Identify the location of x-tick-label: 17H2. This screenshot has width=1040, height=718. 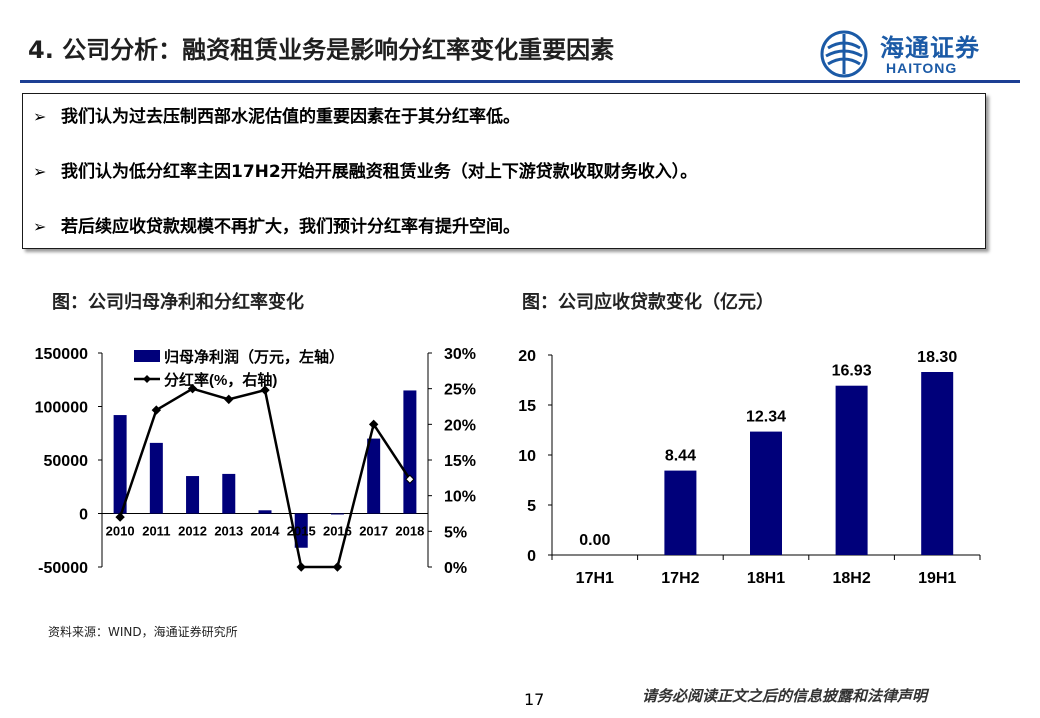
(680, 578).